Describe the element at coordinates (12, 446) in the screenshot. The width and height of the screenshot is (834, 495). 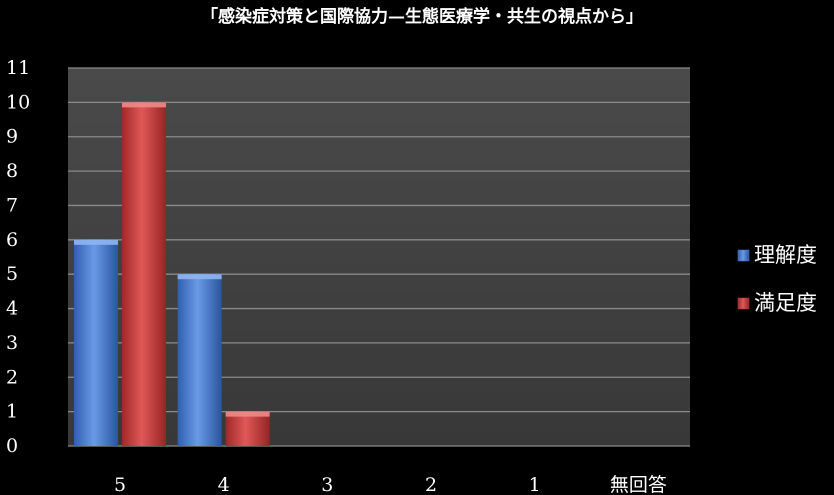
I see `y-tick-label-0: 0` at that location.